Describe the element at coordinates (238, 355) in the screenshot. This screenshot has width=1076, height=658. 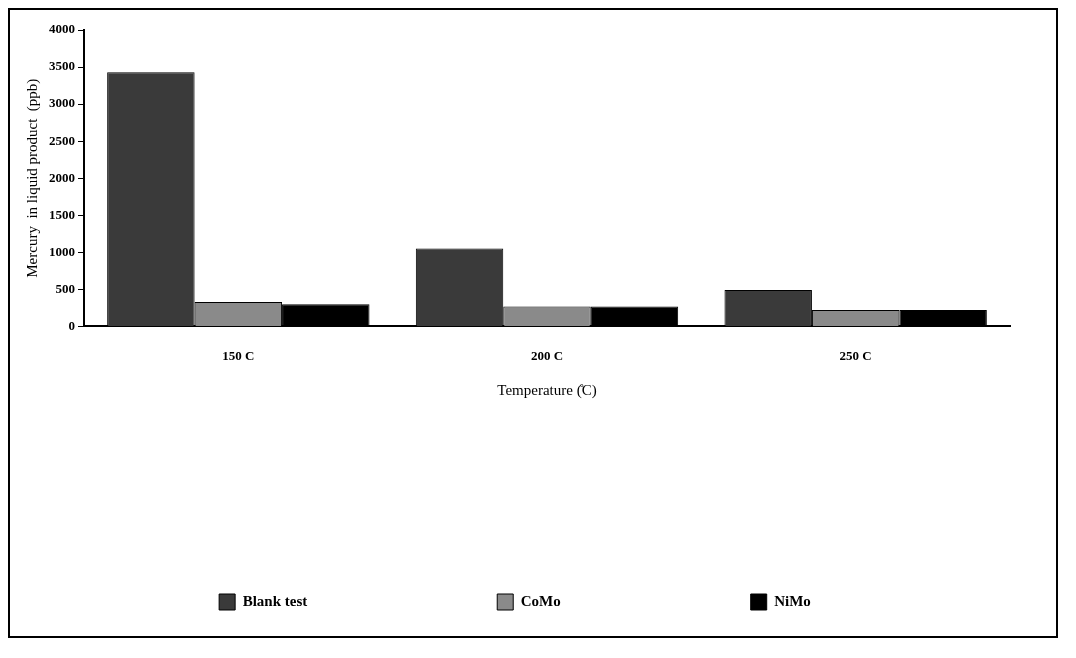
I see `x-tick-label: 150 C` at that location.